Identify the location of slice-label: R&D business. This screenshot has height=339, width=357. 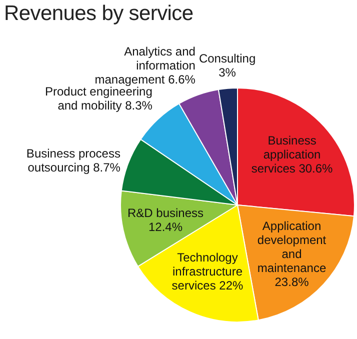
(165, 213).